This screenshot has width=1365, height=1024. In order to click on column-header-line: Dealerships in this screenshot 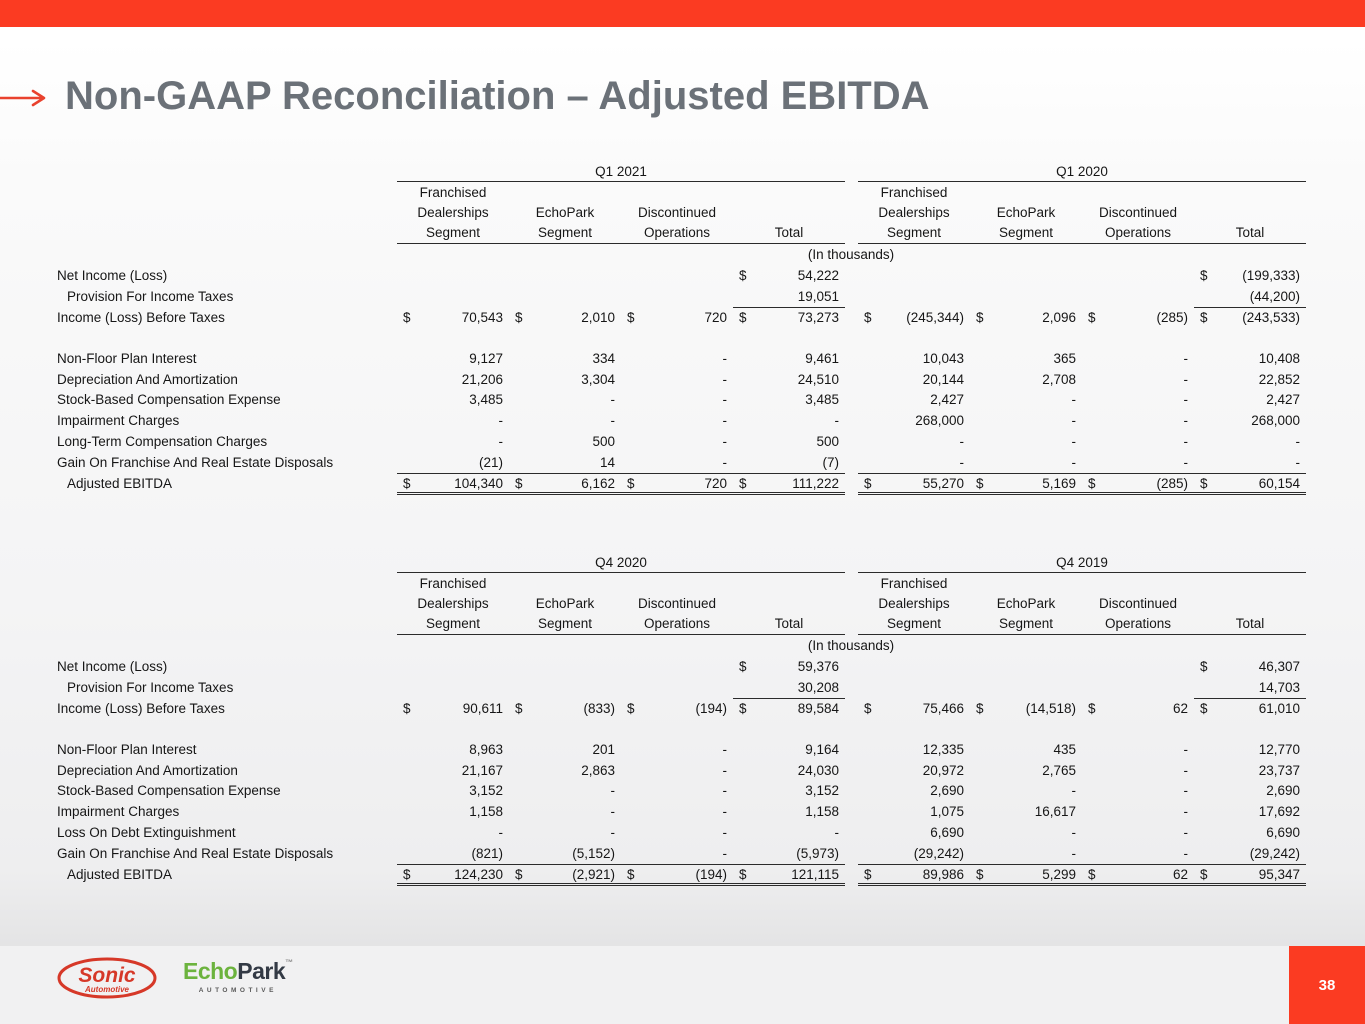, I will do `click(453, 603)`.